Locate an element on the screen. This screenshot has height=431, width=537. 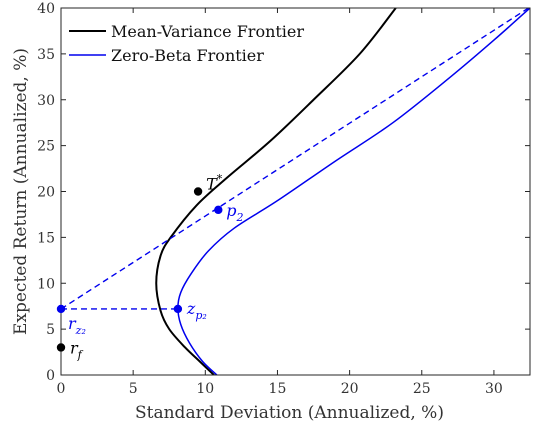
y-tick-label: 5 is located at coordinates (50, 330).